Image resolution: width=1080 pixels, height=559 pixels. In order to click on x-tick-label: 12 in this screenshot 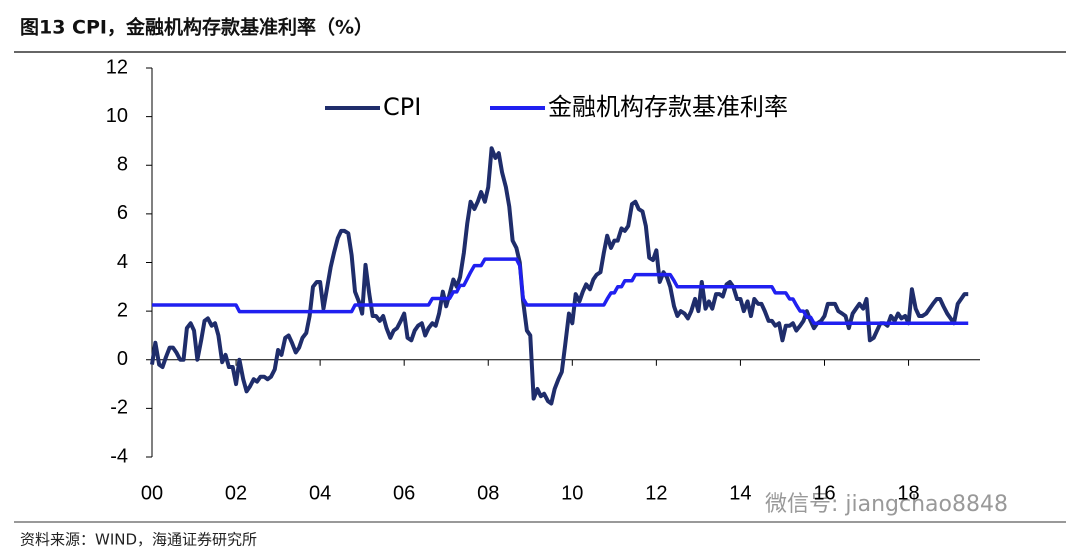, I will do `click(656, 493)`.